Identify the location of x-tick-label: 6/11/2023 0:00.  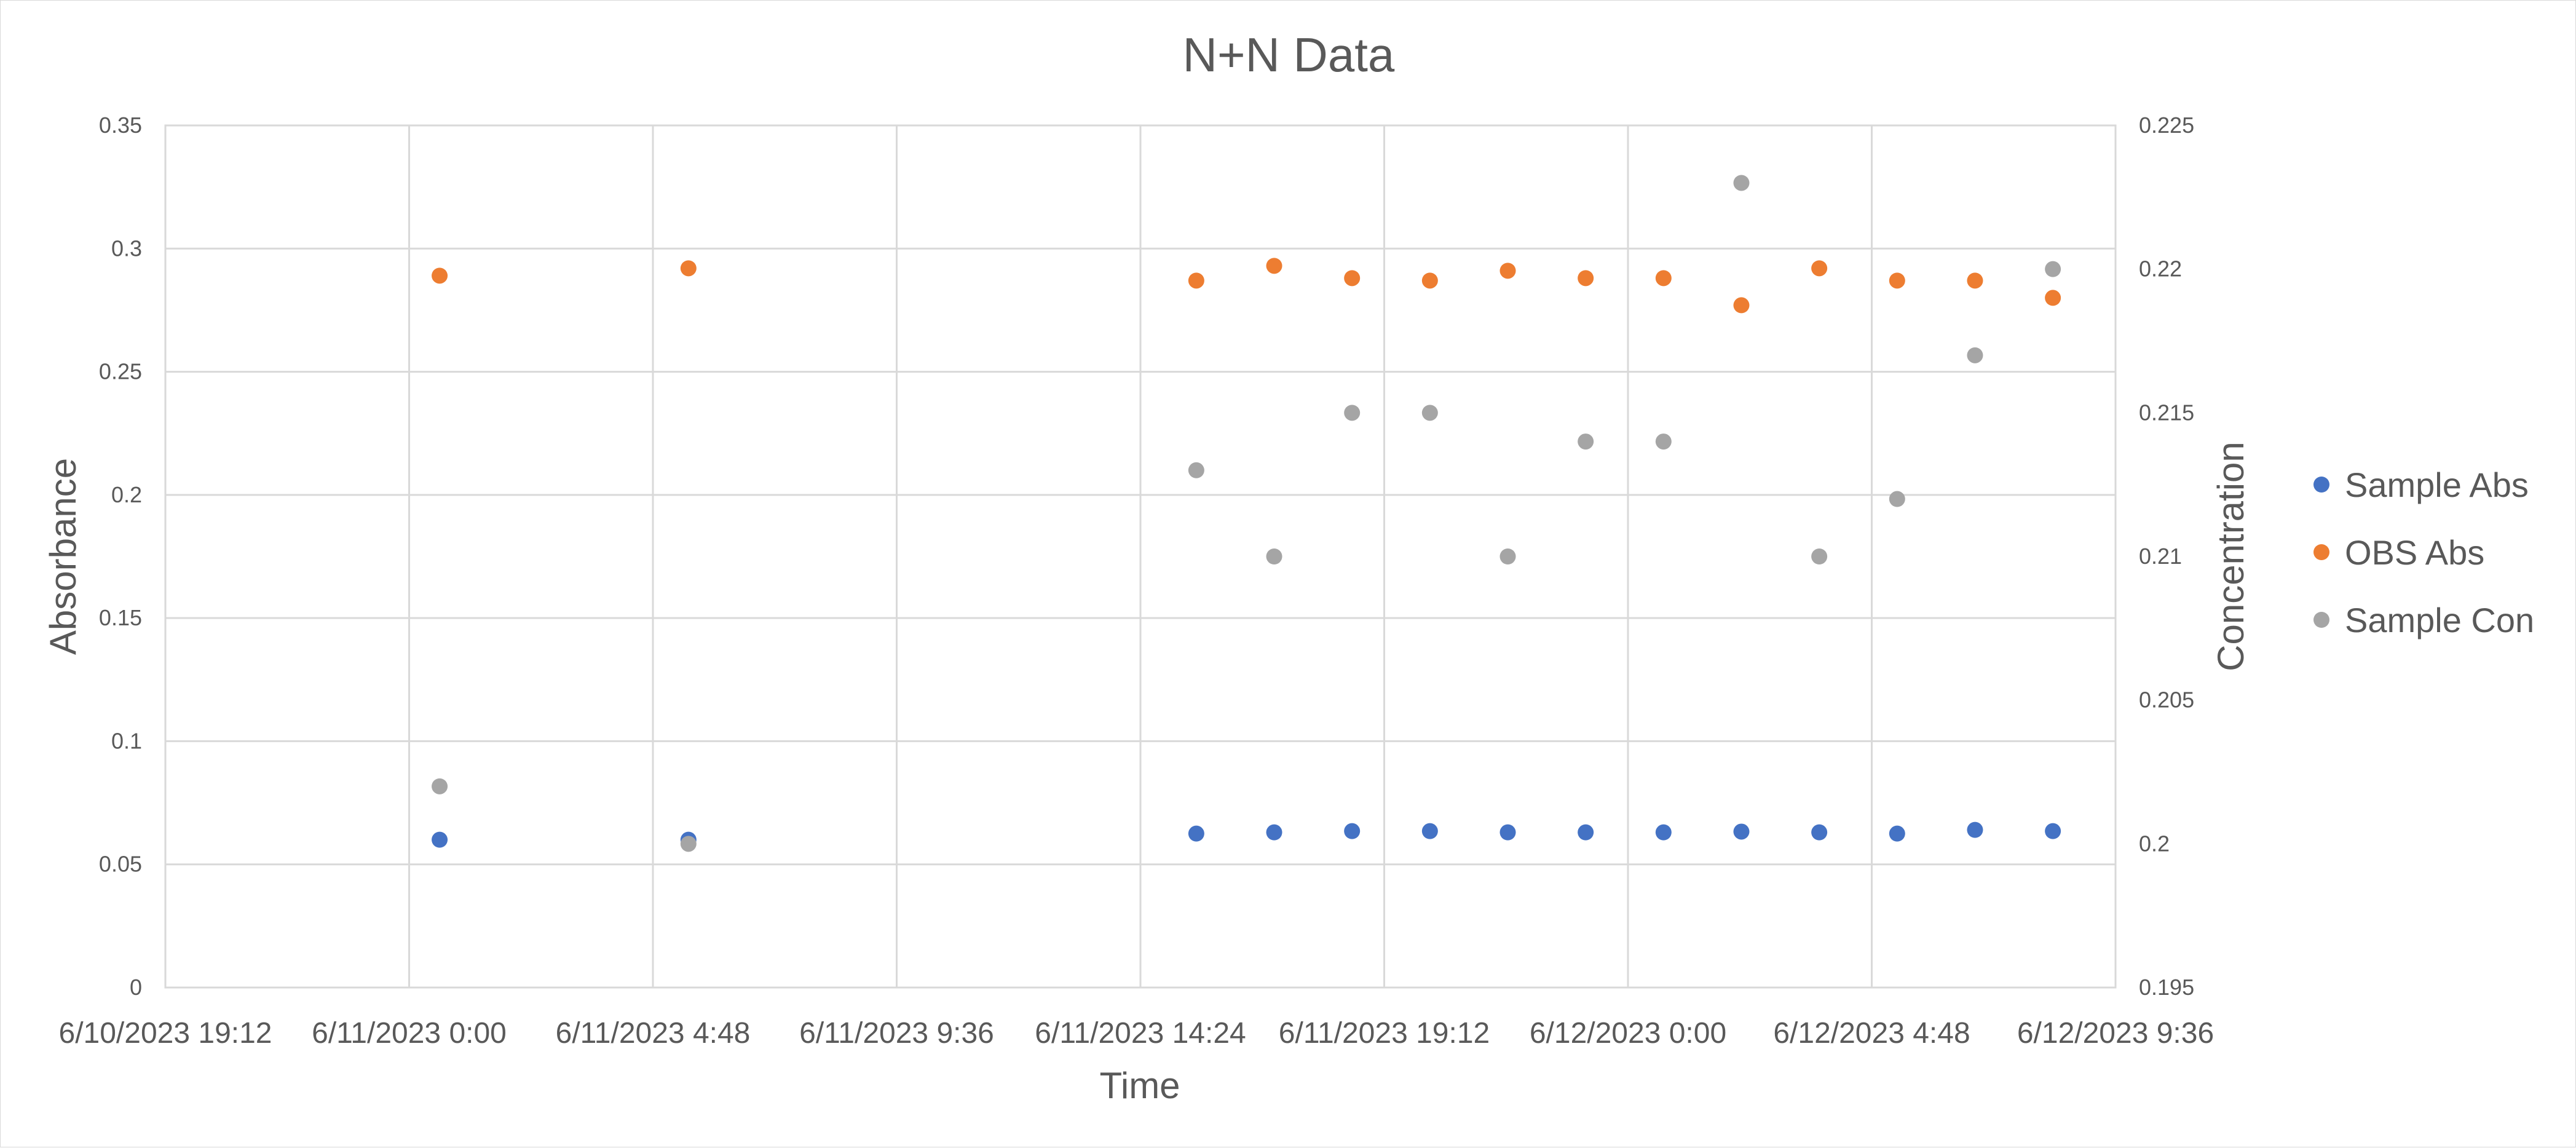
(409, 1033).